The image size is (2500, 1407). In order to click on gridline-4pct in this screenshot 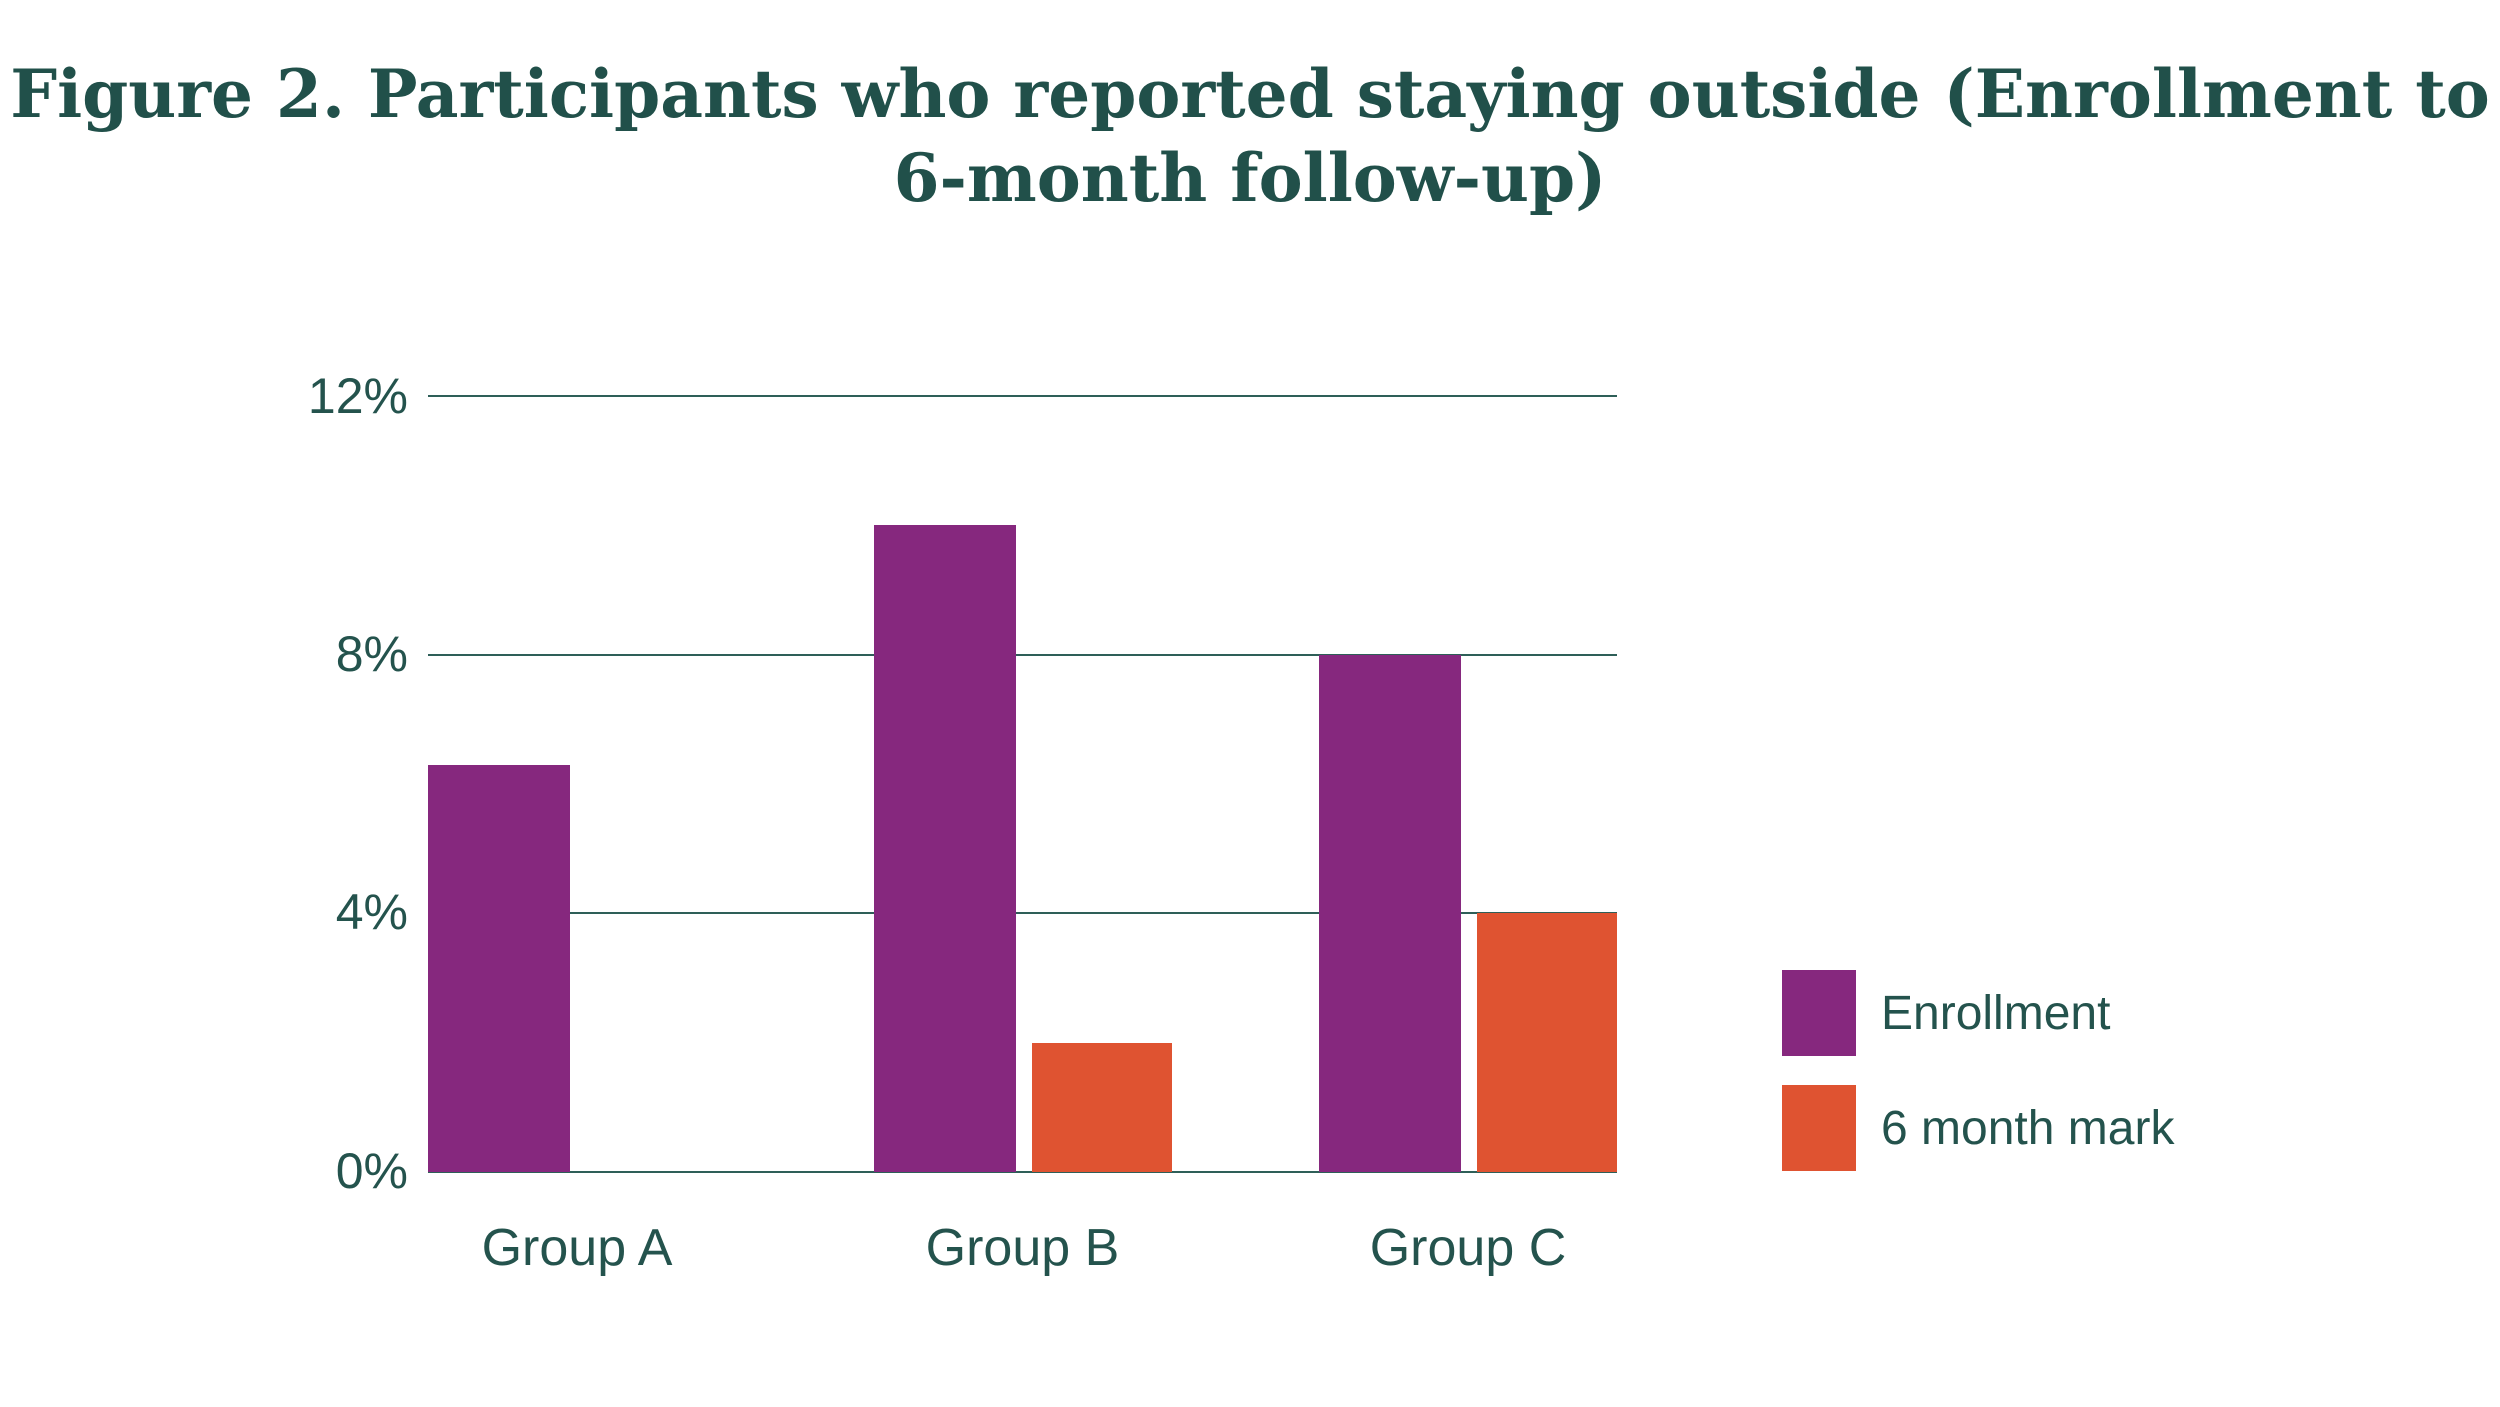, I will do `click(1022, 913)`.